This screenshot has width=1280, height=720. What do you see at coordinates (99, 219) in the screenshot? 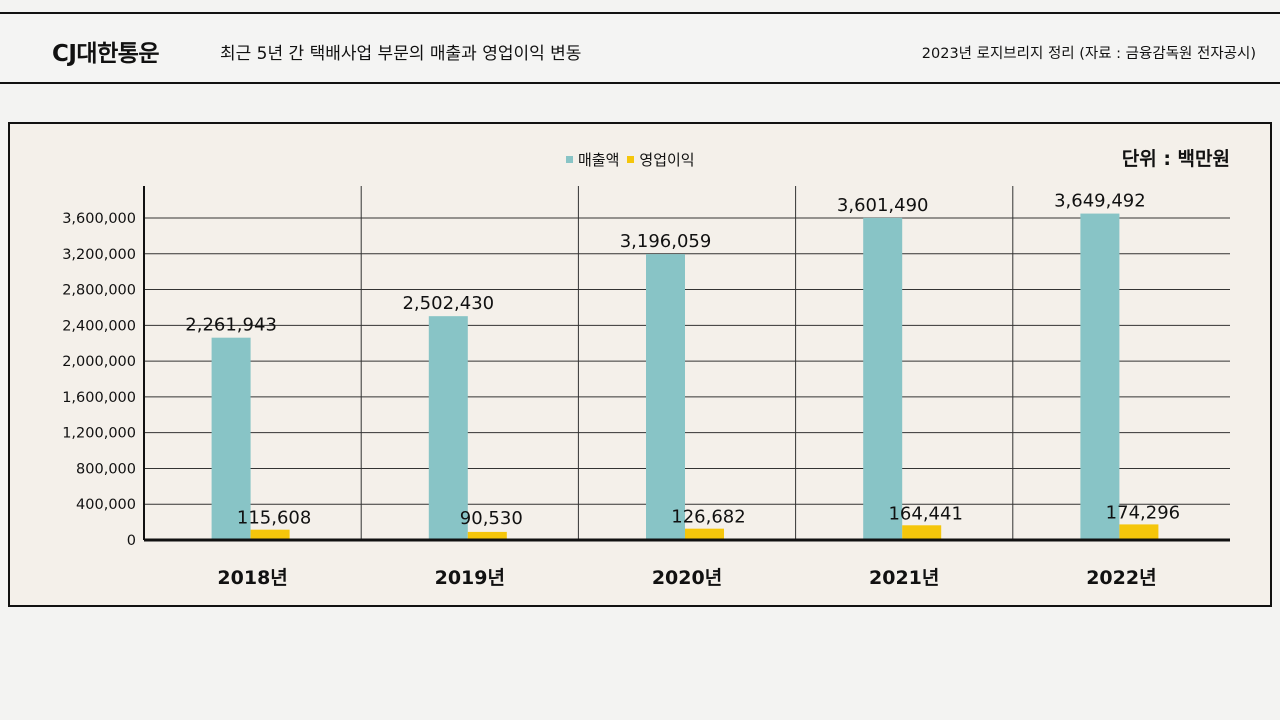
I see `y-tick-label: 3,600,000` at bounding box center [99, 219].